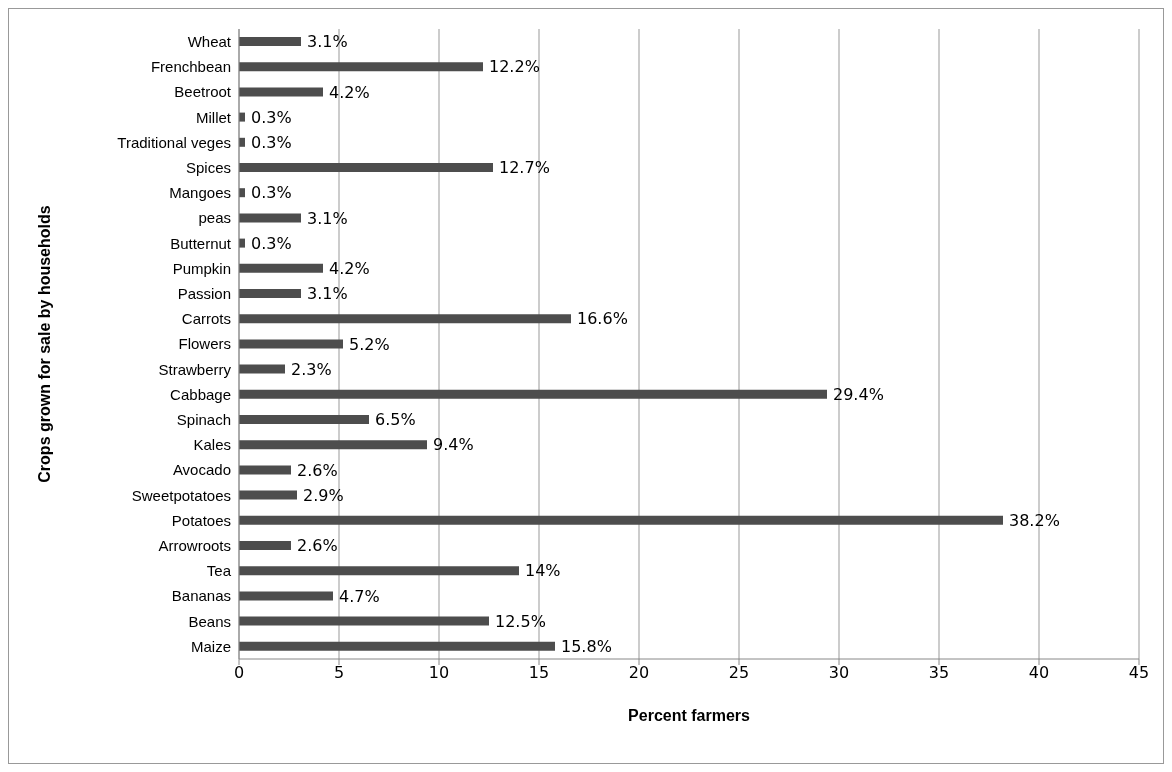 The width and height of the screenshot is (1172, 772). Describe the element at coordinates (209, 41) in the screenshot. I see `y-tick-label: Wheat` at that location.